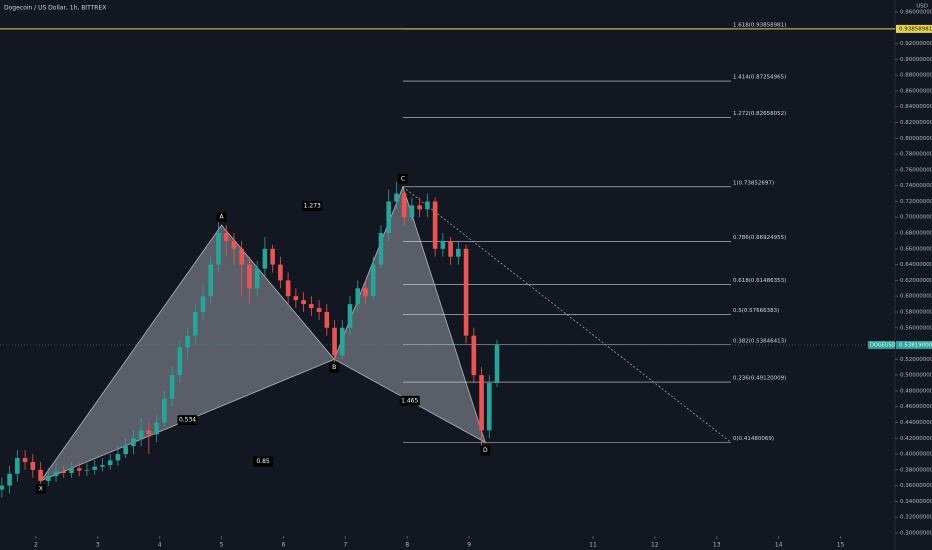 The height and width of the screenshot is (550, 932). Describe the element at coordinates (593, 545) in the screenshot. I see `x-tick-label: 11` at that location.